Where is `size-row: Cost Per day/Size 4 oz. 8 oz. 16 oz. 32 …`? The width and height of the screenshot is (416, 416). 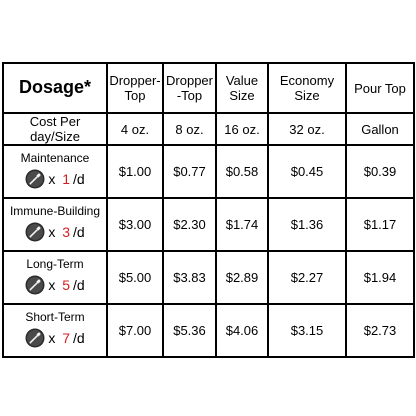 size-row: Cost Per day/Size 4 oz. 8 oz. 16 oz. 32 … is located at coordinates (208, 129).